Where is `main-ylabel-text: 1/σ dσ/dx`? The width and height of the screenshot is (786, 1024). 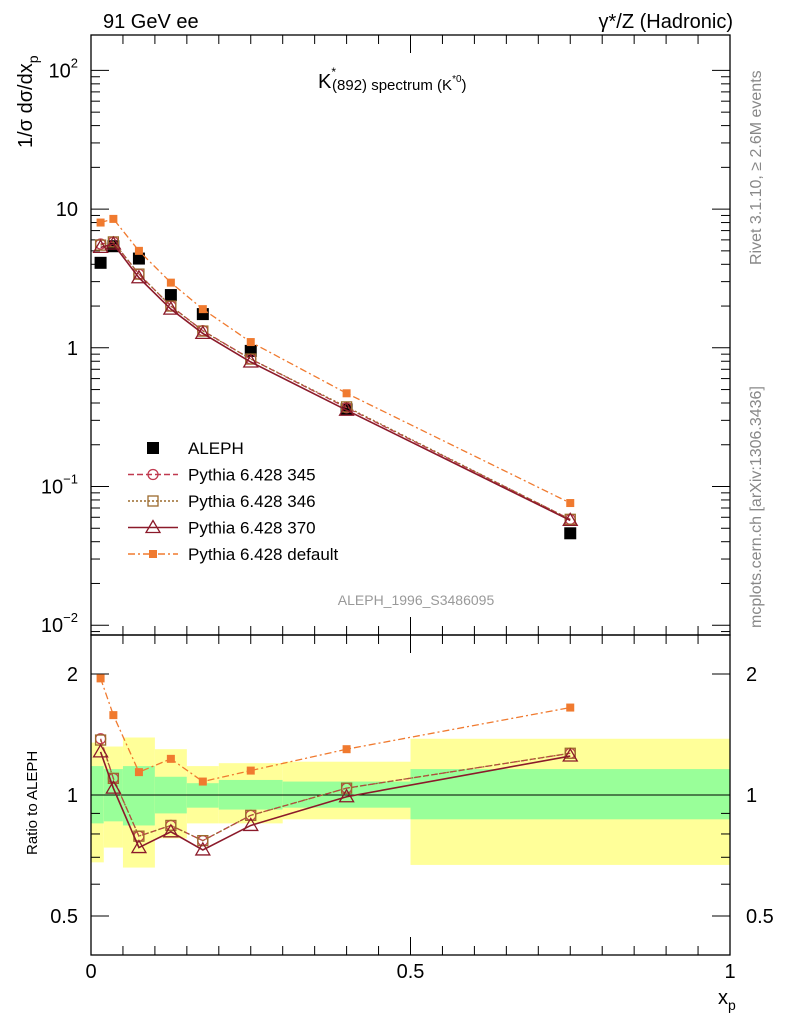
main-ylabel-text: 1/σ dσ/dx is located at coordinates (26, 105).